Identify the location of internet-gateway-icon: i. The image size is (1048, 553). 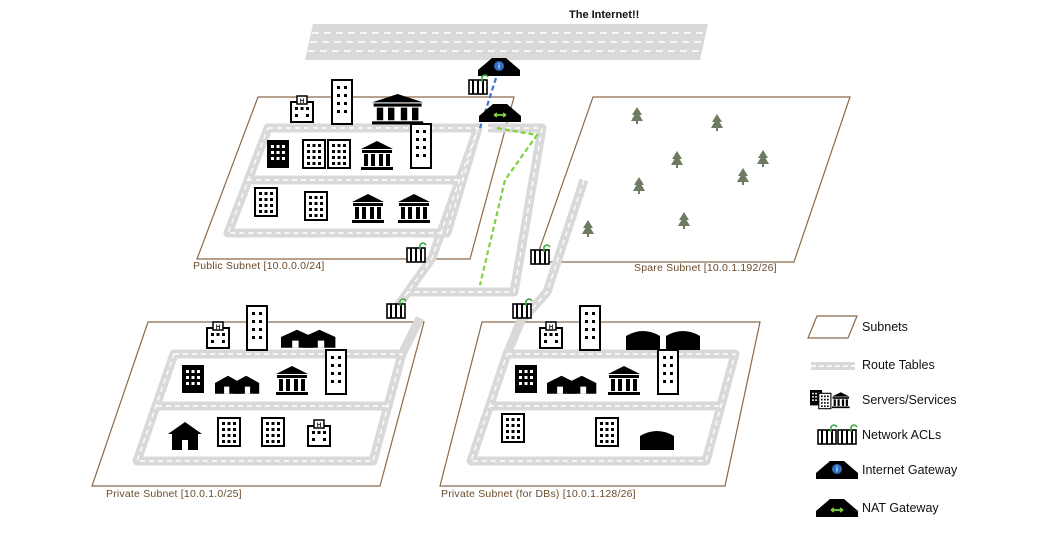
(837, 470).